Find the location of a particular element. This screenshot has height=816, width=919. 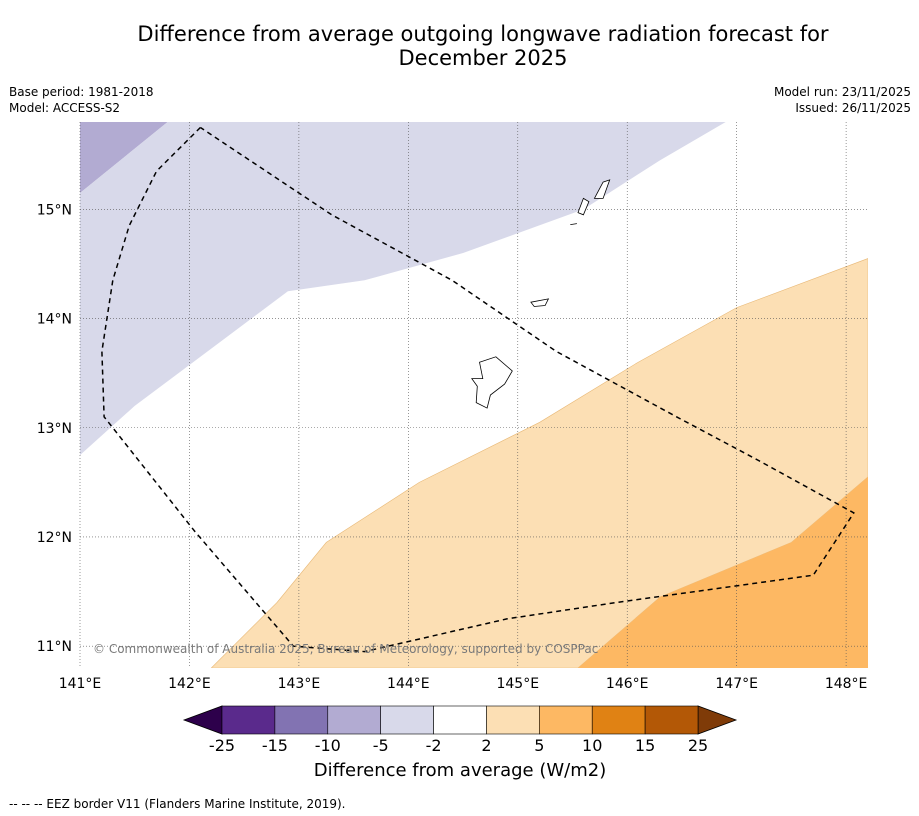

colorbar-tick-label: 25 is located at coordinates (698, 745).